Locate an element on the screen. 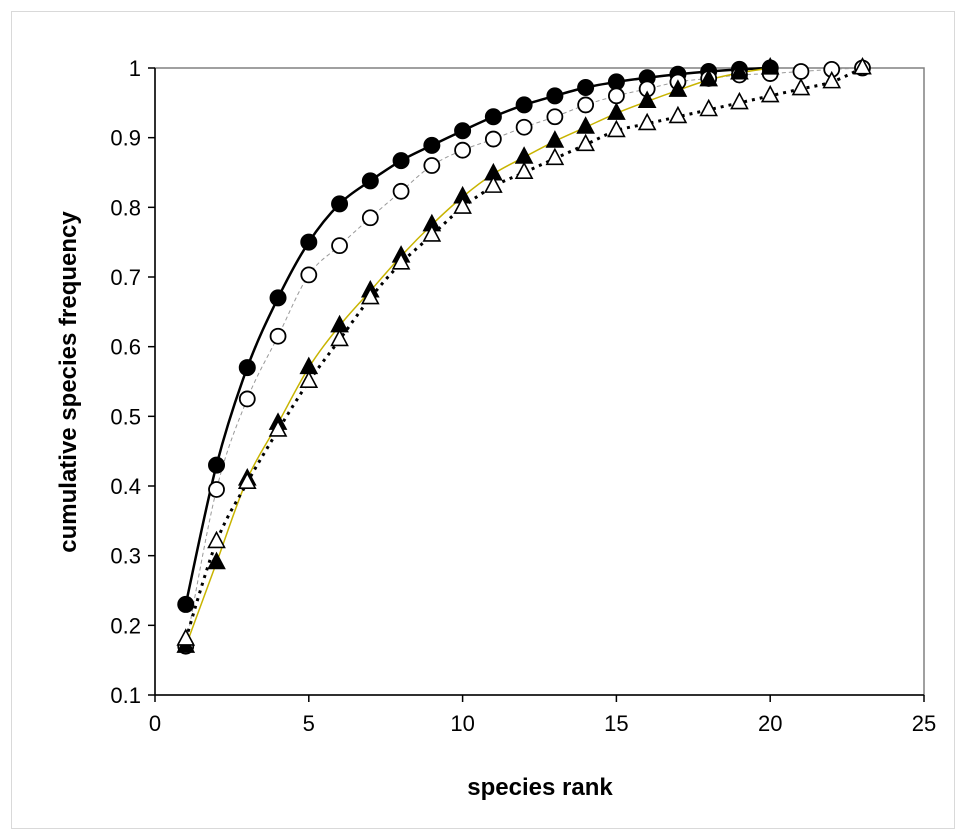  x-tick-label: 20 is located at coordinates (770, 723).